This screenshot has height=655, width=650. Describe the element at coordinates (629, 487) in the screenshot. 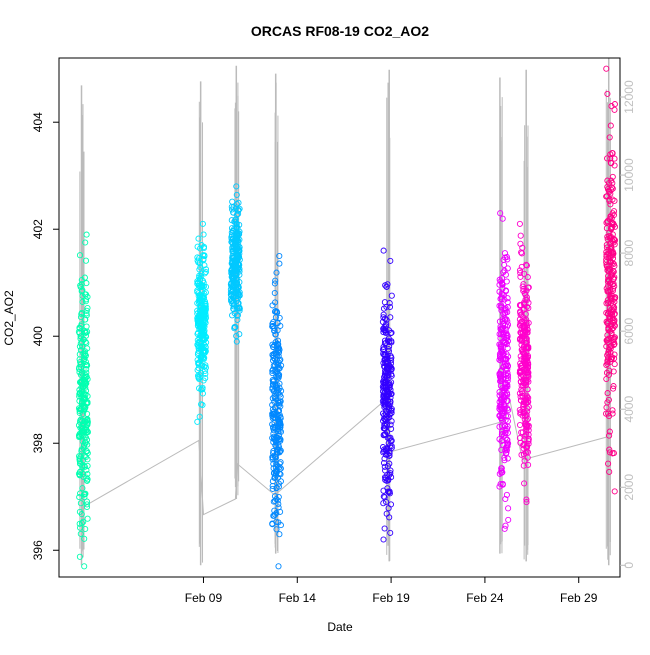

I see `y2-tick-label: 2000` at that location.